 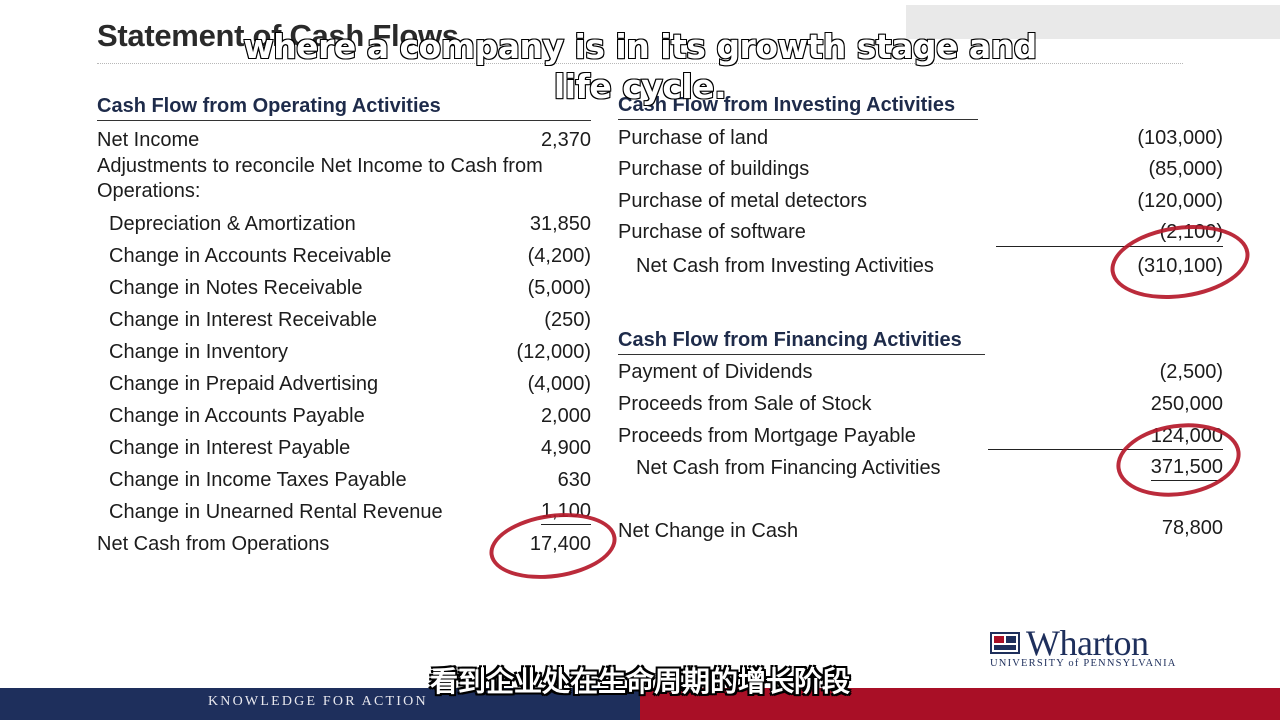 I want to click on net-change-row: Net Change in Cash 78,800, so click(x=920, y=531).